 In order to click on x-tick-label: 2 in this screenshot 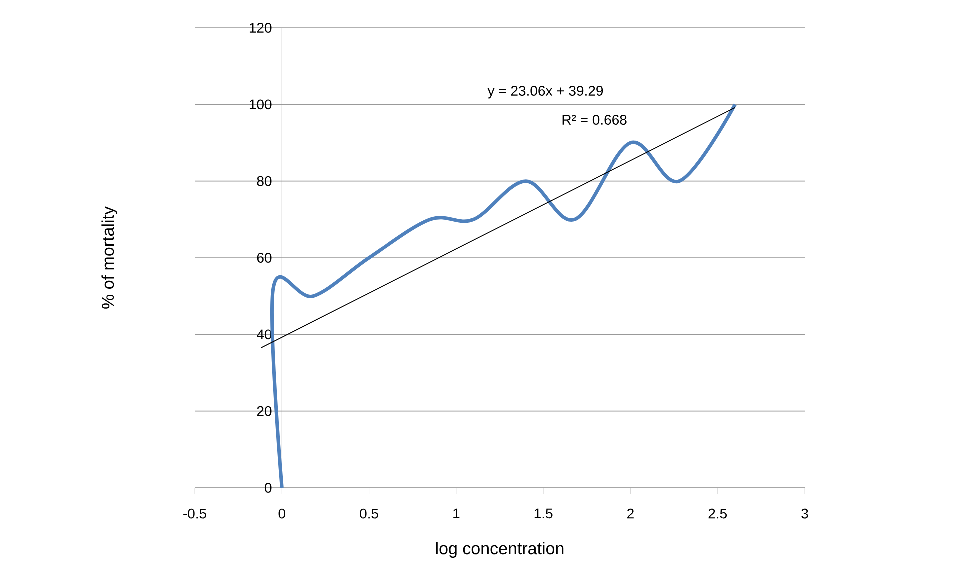, I will do `click(631, 513)`.